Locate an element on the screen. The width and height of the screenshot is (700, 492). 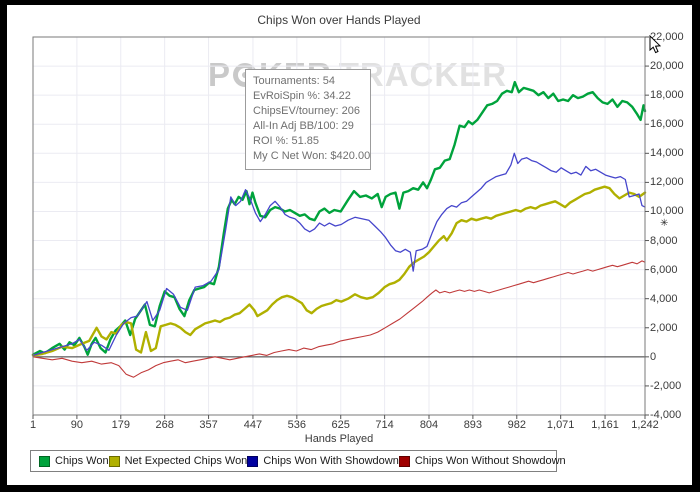
x-tick-label: 1,071 is located at coordinates (560, 425).